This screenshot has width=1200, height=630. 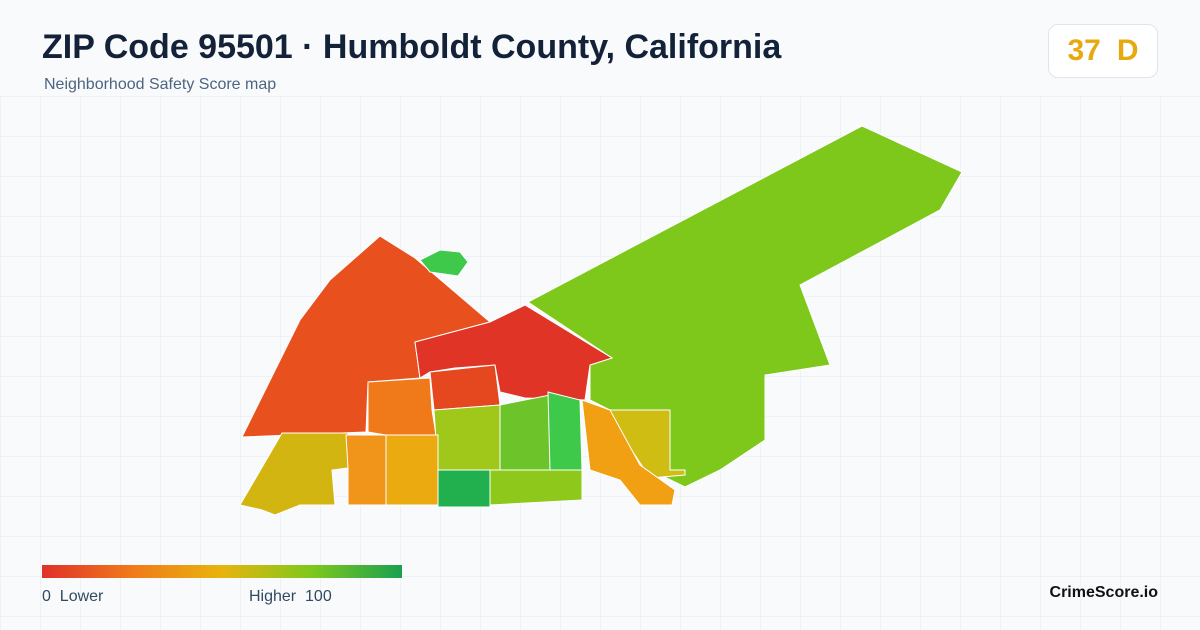 I want to click on legend-min-label: Lower, so click(x=81, y=596).